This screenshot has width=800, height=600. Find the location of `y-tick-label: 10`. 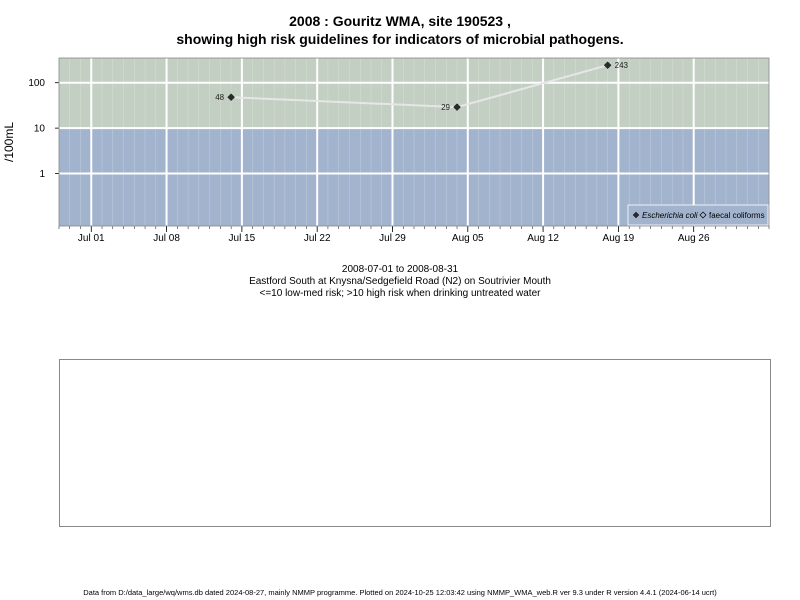

y-tick-label: 10 is located at coordinates (40, 129).